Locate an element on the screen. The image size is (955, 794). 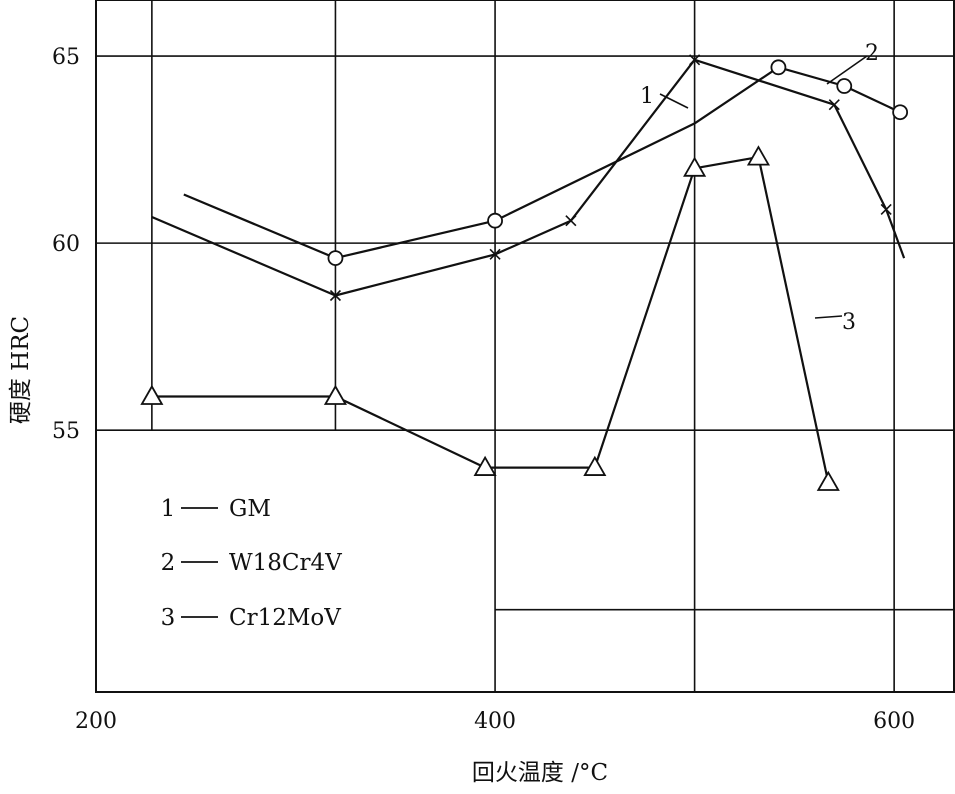
curve-labels: 1 2 3 is located at coordinates (759, 188).